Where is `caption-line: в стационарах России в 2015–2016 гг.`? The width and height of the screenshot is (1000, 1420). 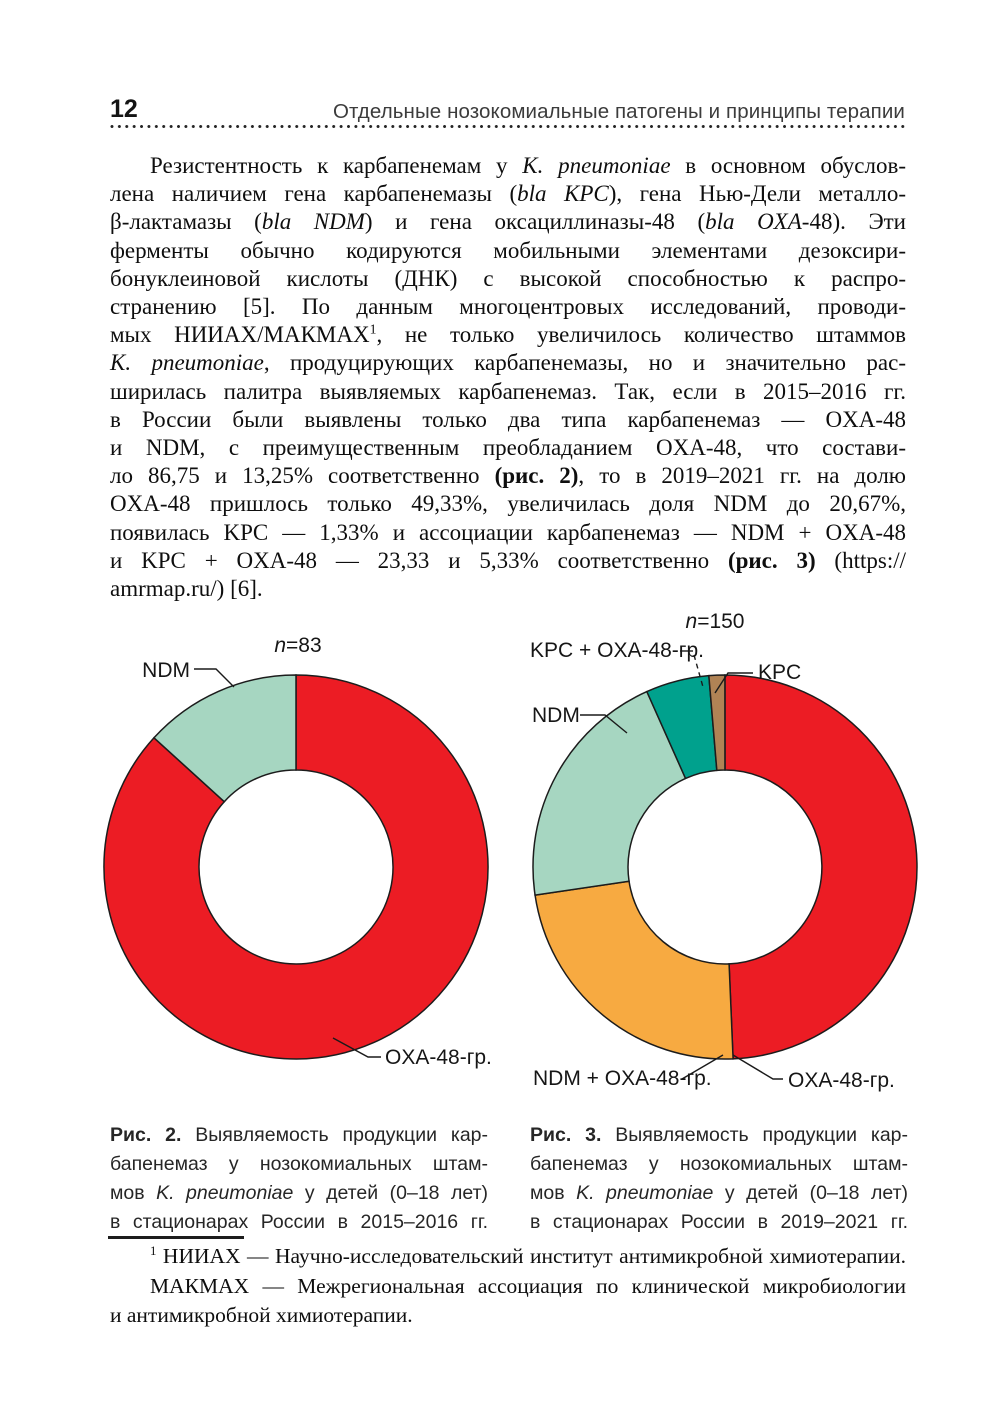 caption-line: в стационарах России в 2015–2016 гг. is located at coordinates (299, 1222).